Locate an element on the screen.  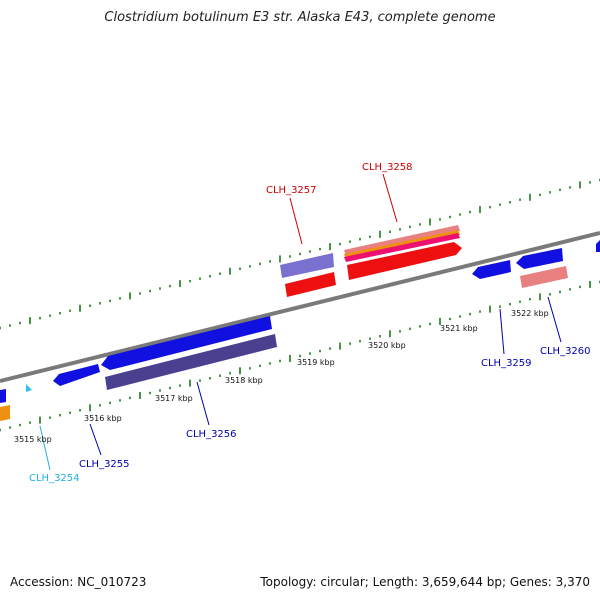
gene-clh-3260-a is located at coordinates (539, 258).